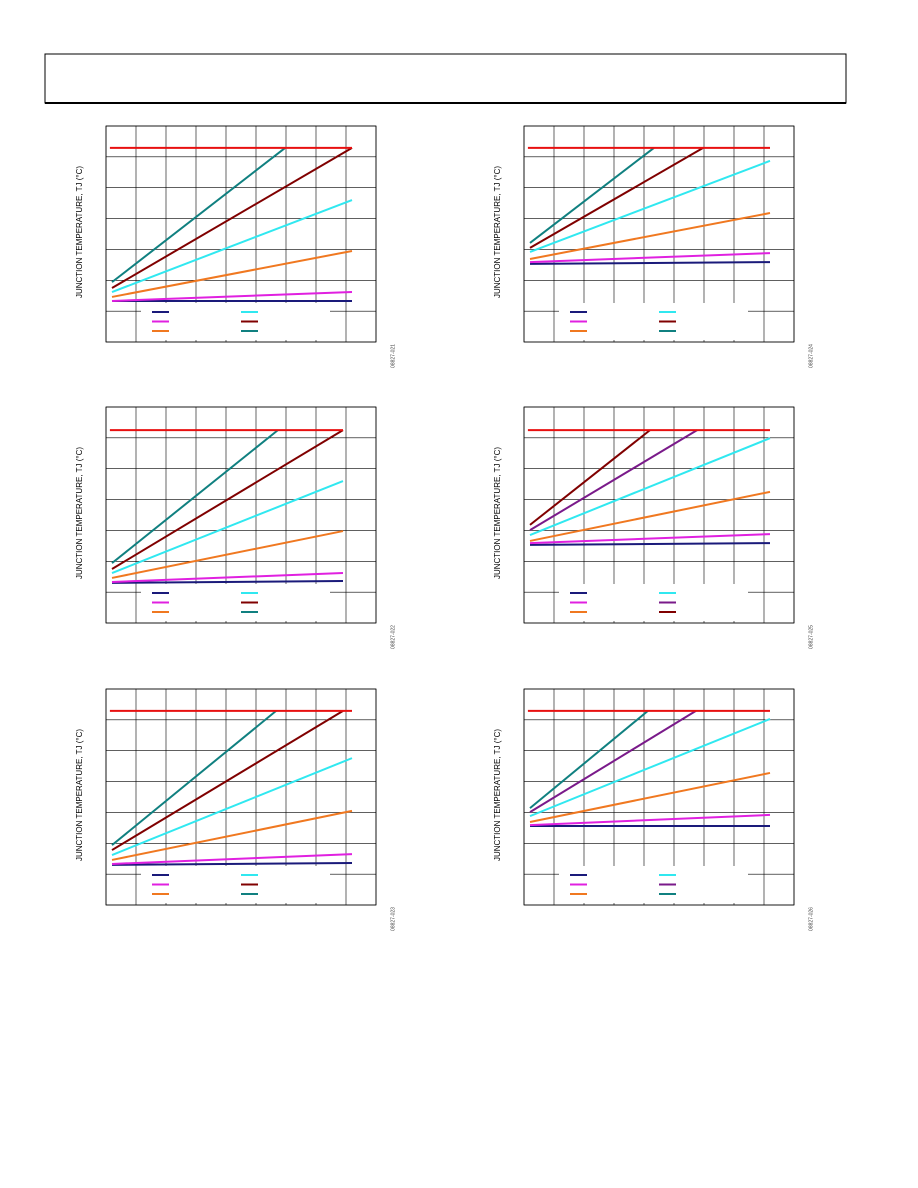  I want to click on header-box, so click(445, 78).